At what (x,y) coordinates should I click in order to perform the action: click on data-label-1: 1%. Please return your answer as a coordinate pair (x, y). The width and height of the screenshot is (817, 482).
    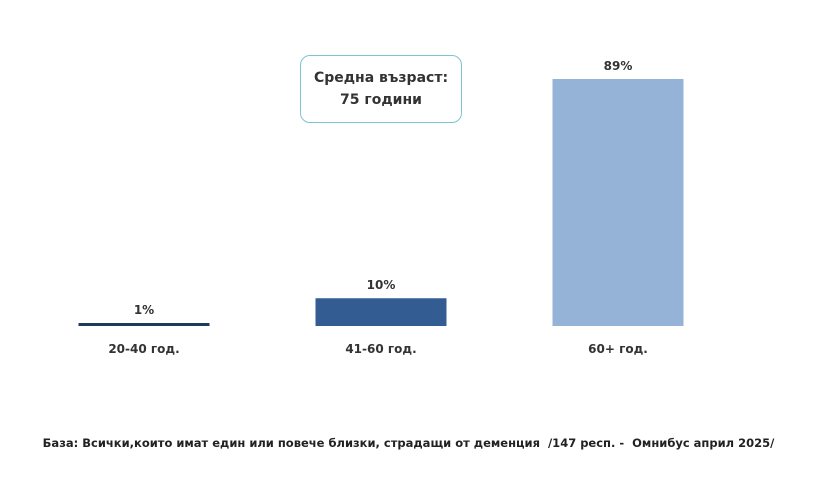
    Looking at the image, I should click on (144, 310).